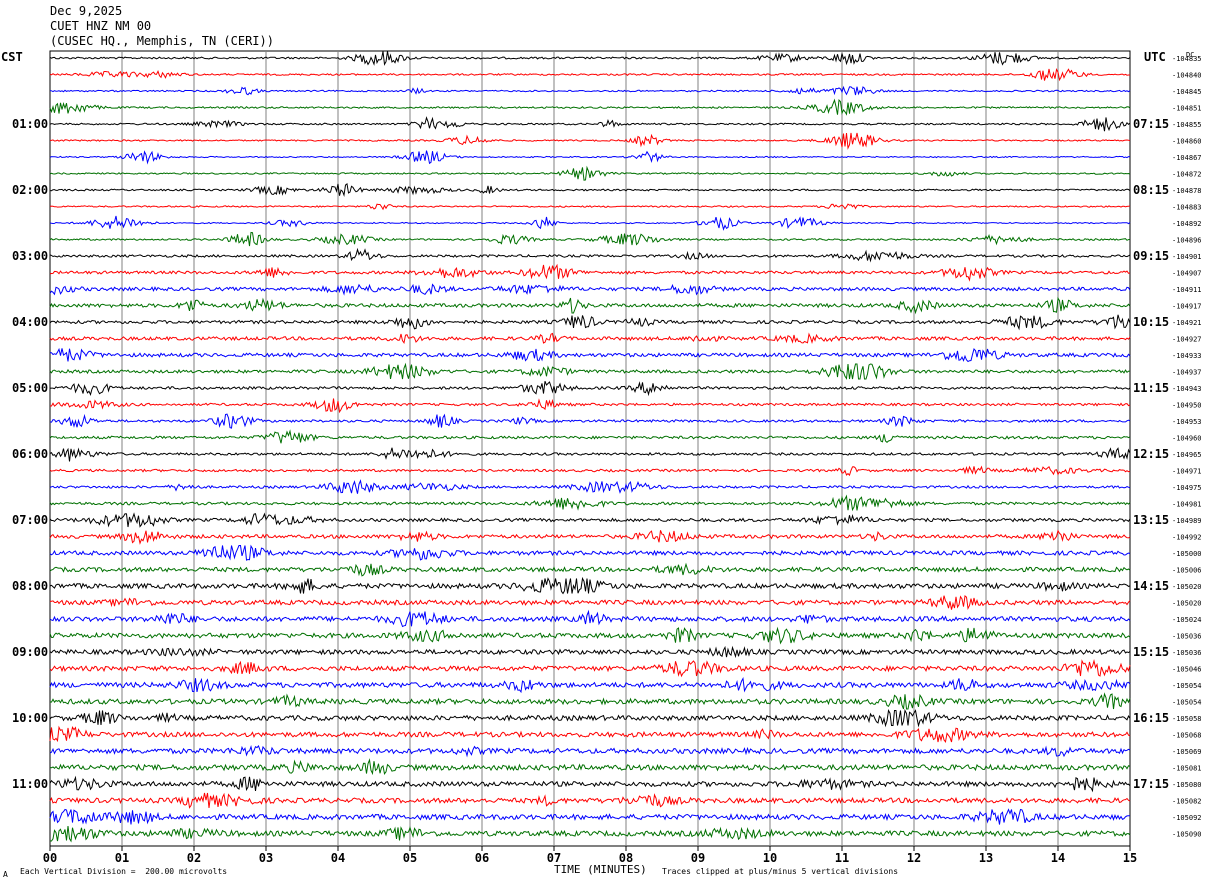 The image size is (1210, 886). Describe the element at coordinates (1130, 858) in the screenshot. I see `x-tick-label: 15` at that location.